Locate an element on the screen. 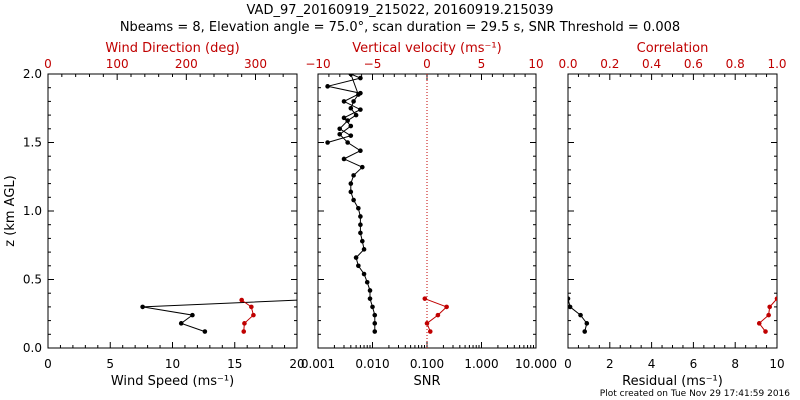 This screenshot has height=400, width=800. residual-top-xtick-label: 1.0 is located at coordinates (776, 64).